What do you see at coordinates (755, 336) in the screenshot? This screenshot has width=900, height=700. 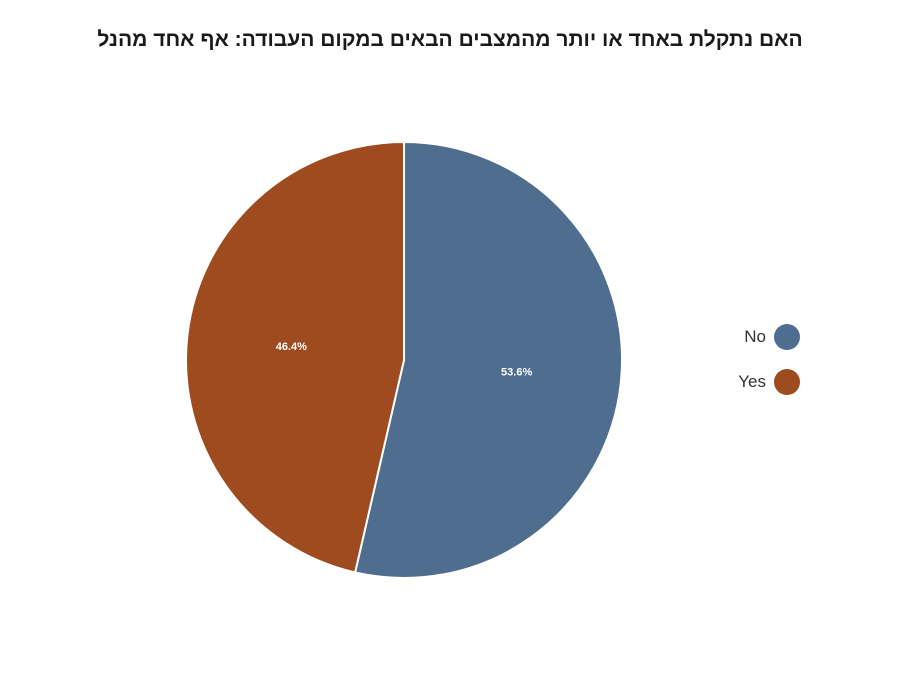 I see `legend-label-no: No` at bounding box center [755, 336].